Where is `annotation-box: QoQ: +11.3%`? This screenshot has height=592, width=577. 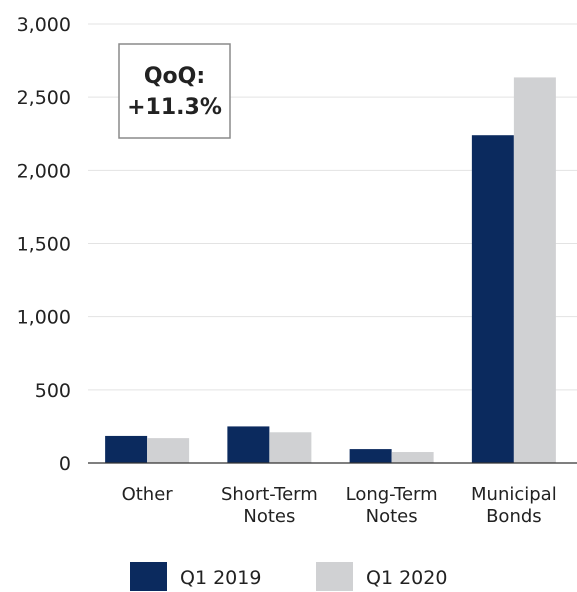
annotation-box: QoQ: +11.3% is located at coordinates (174, 91).